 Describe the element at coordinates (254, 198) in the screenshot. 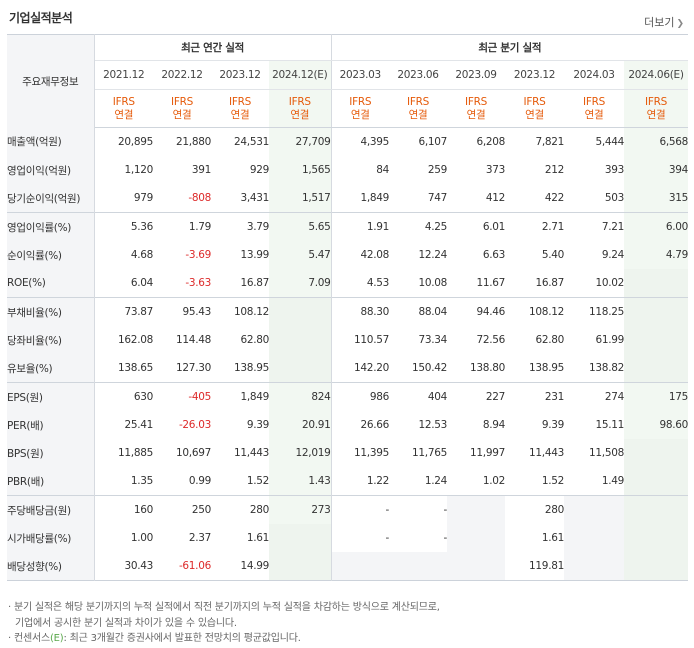

I see `value-cell: 3,431` at that location.